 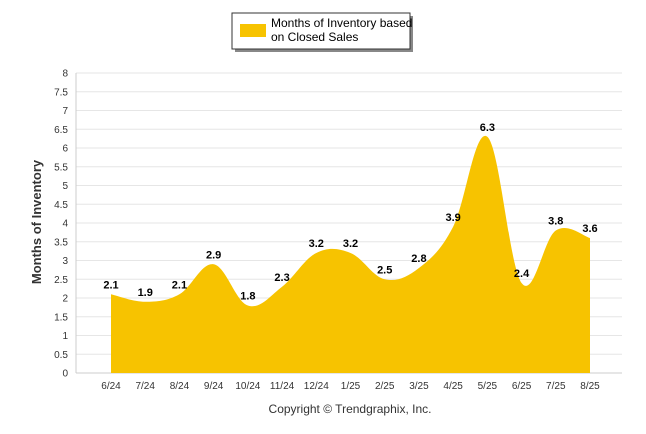 What do you see at coordinates (61, 205) in the screenshot?
I see `y-tick-label: 4.5` at bounding box center [61, 205].